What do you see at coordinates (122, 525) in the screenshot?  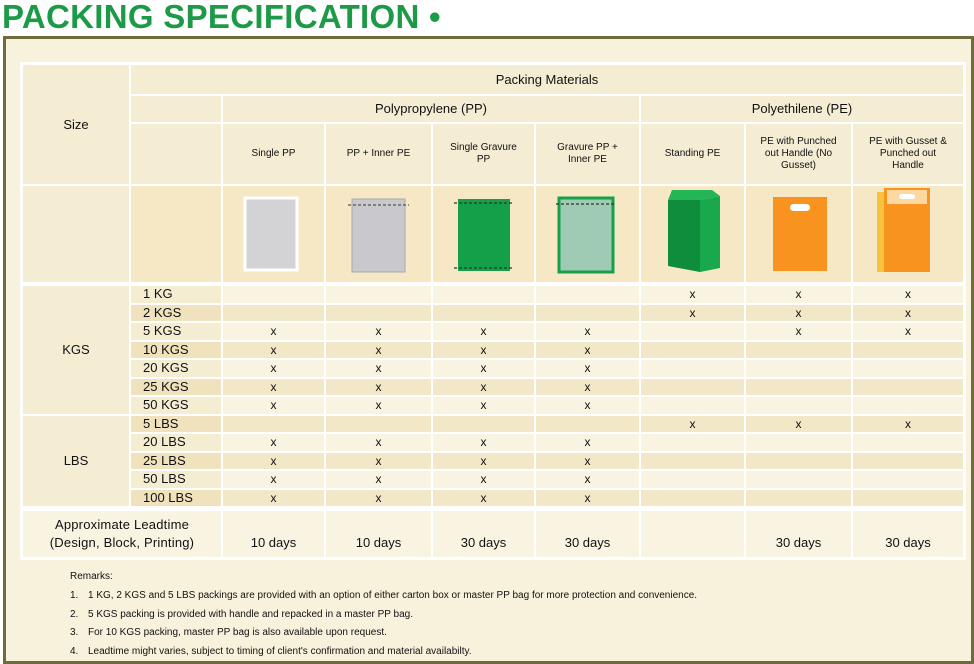 I see `leadtime-label-line: Approximate Leadtime` at bounding box center [122, 525].